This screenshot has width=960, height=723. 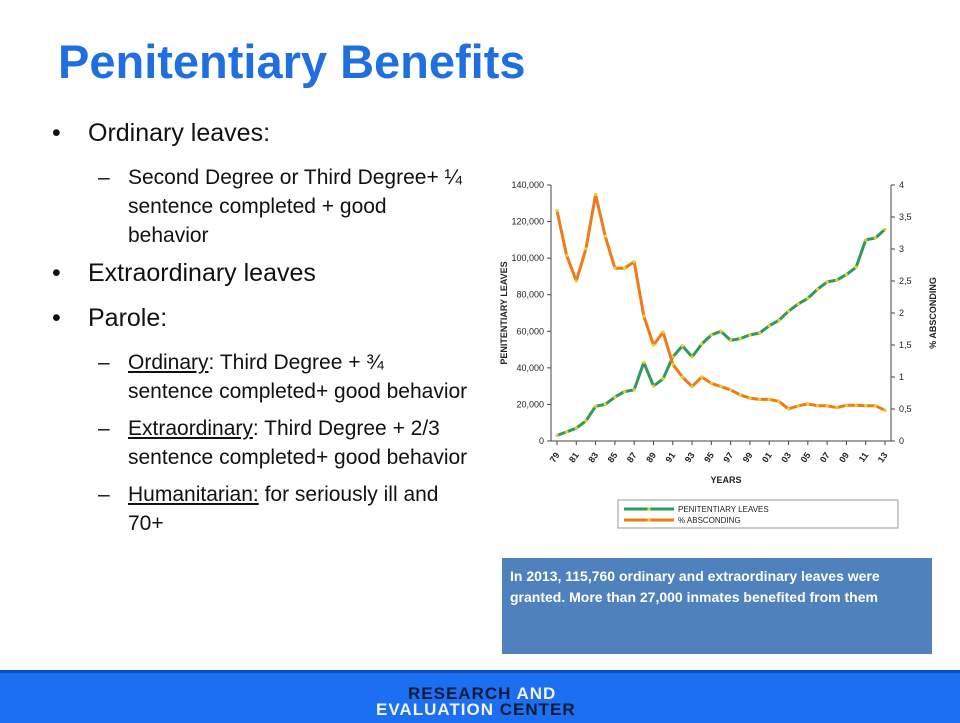 What do you see at coordinates (193, 494) in the screenshot?
I see `sub-bullet-term: Humanitarian:` at bounding box center [193, 494].